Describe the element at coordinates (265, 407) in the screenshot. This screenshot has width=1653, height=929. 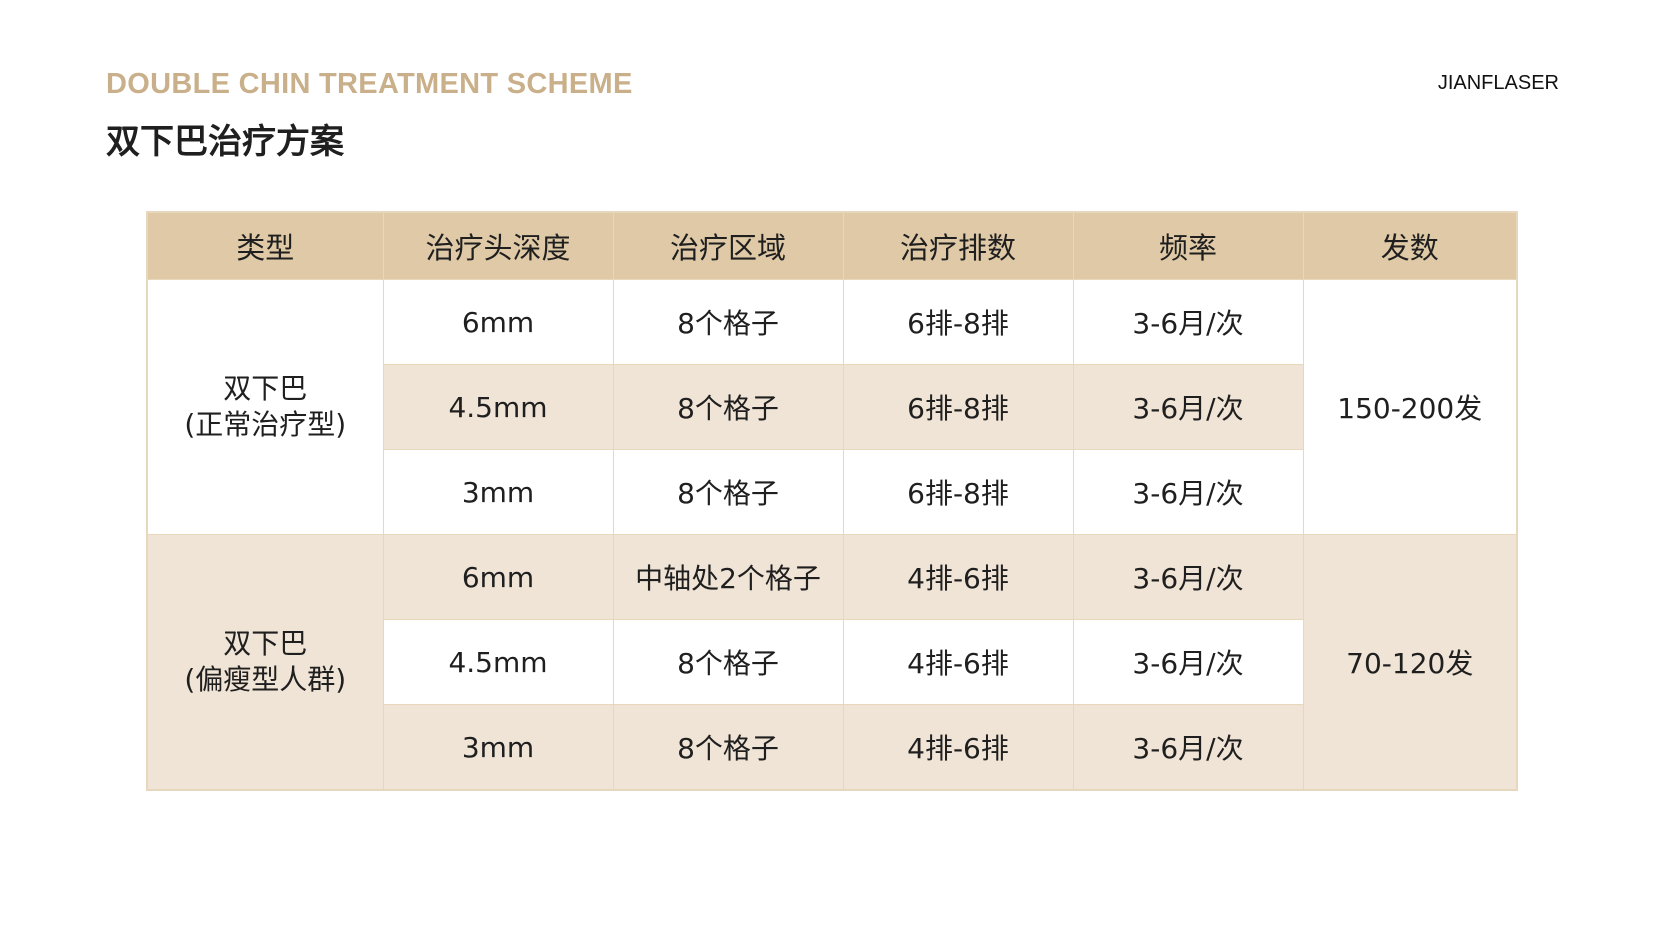
I see `type-cell-normal: 双下巴 (正常治疗型)` at that location.